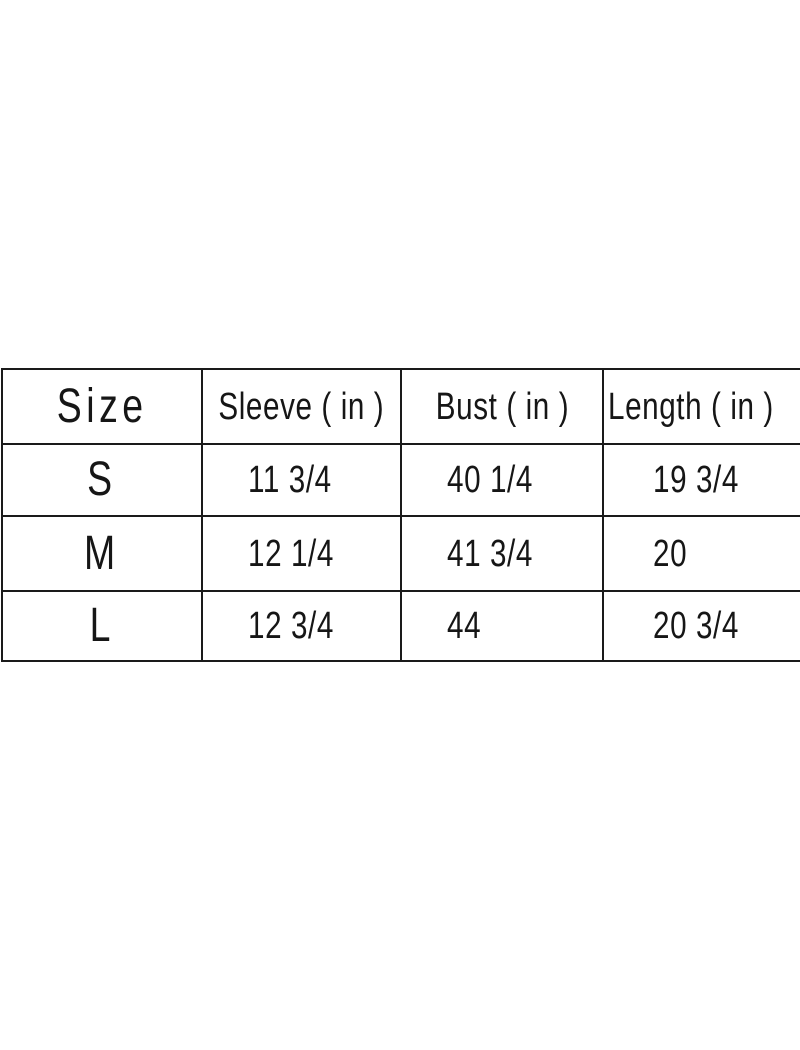  I want to click on size-label-s: S, so click(102, 479).